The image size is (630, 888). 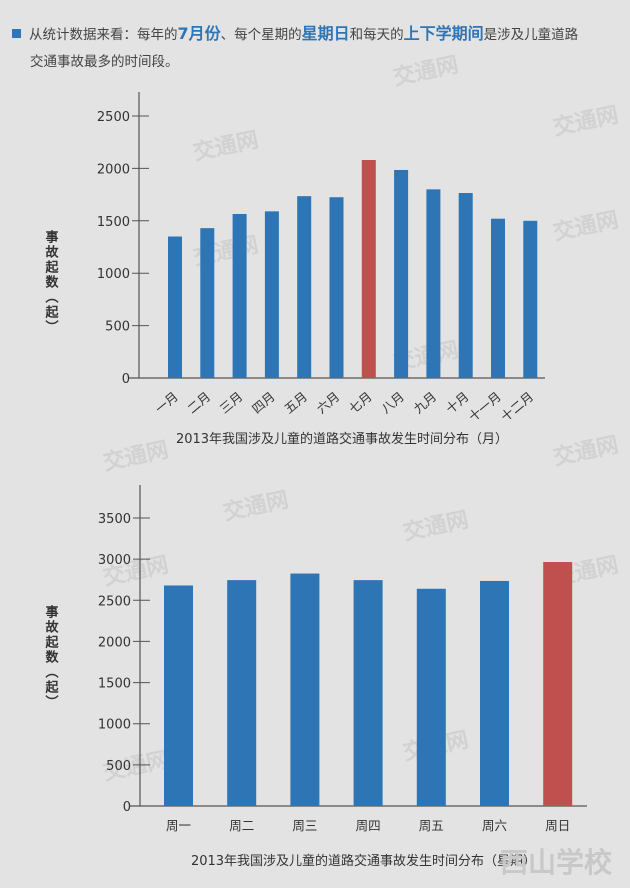 What do you see at coordinates (368, 825) in the screenshot?
I see `x-tick-label: 周四` at bounding box center [368, 825].